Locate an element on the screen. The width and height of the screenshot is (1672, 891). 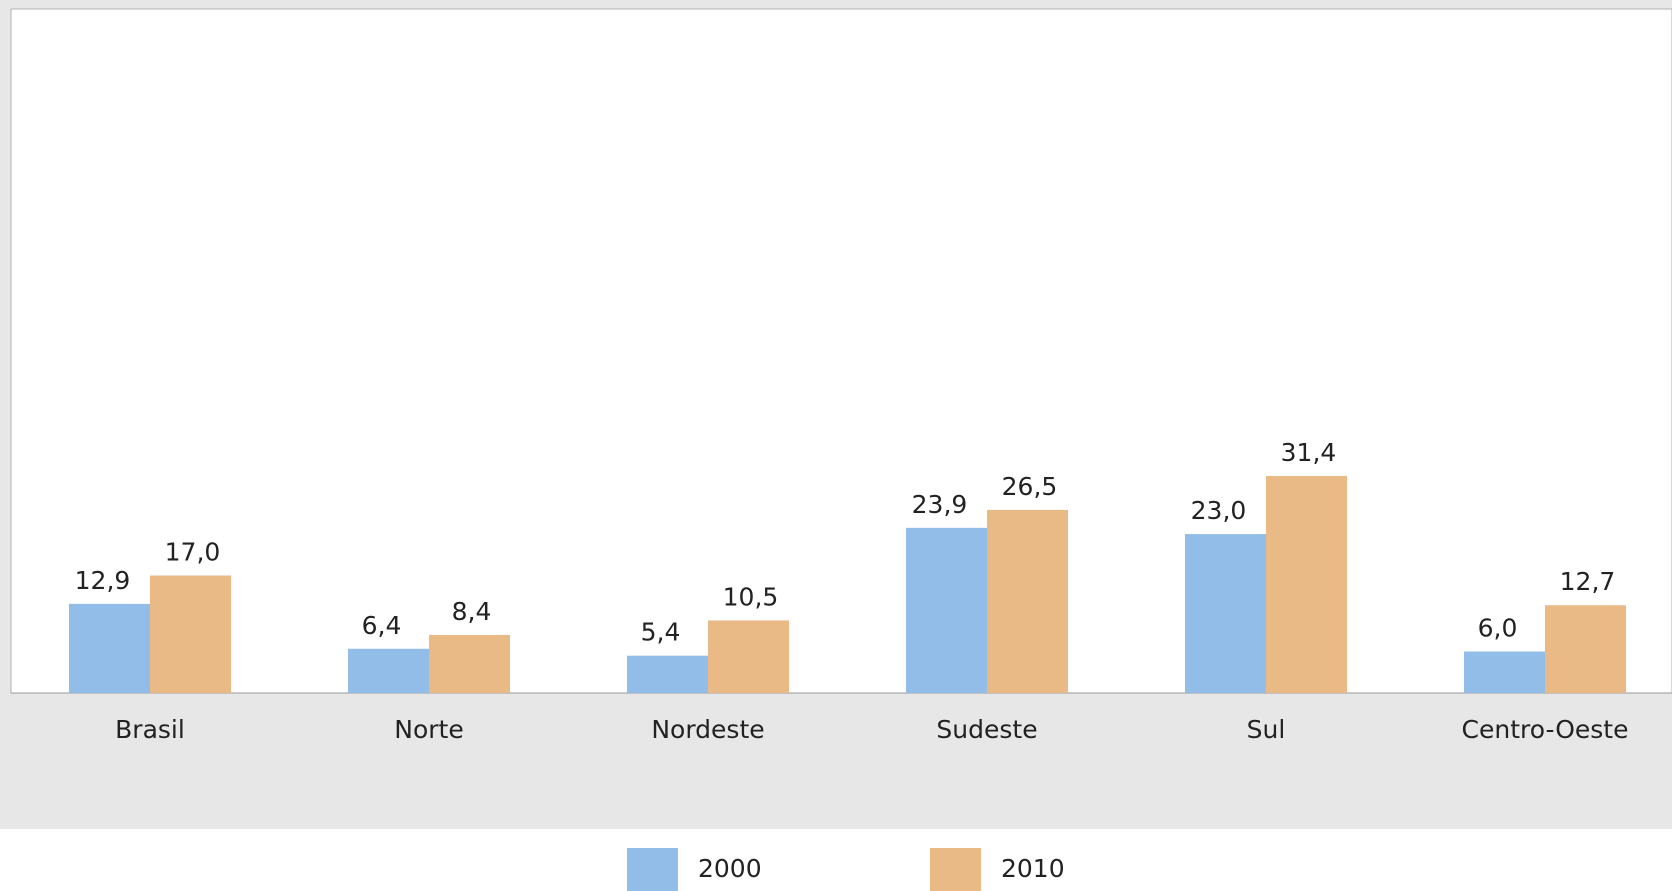
x-tick-label: Sul is located at coordinates (1266, 729).